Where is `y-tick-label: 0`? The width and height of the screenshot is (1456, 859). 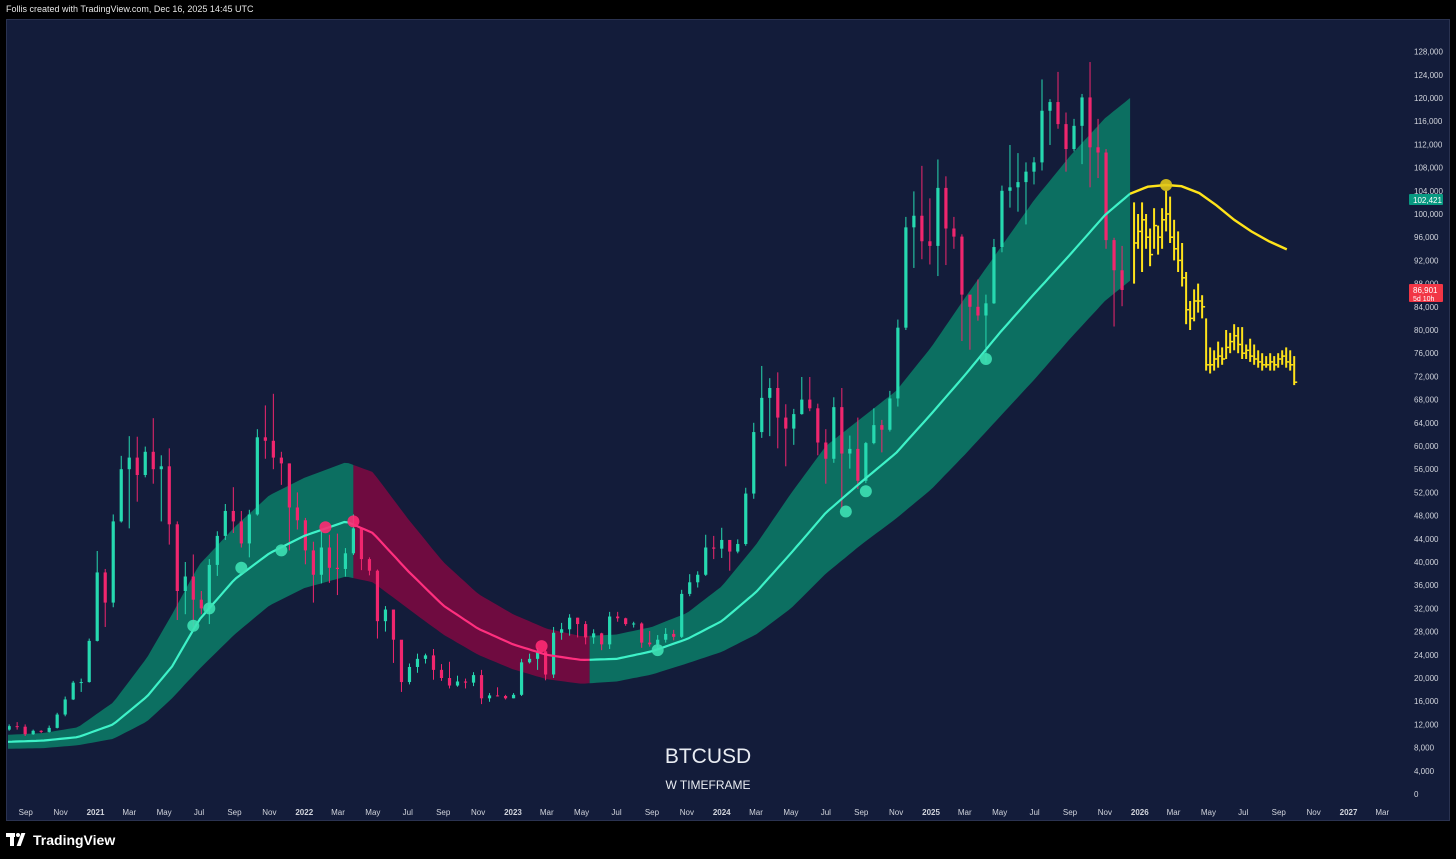 y-tick-label: 0 is located at coordinates (1416, 794).